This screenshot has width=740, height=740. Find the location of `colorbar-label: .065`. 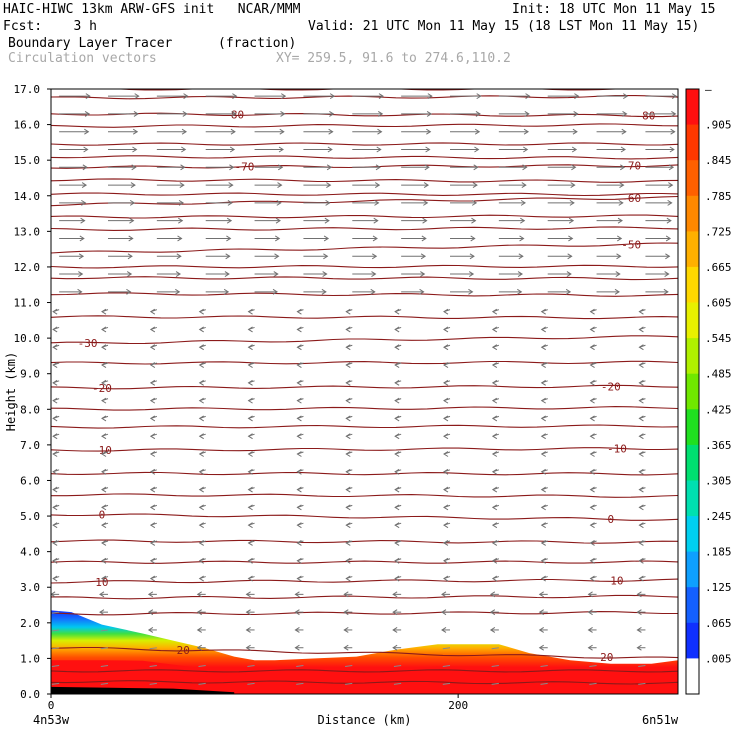

colorbar-label: .065 is located at coordinates (718, 623).